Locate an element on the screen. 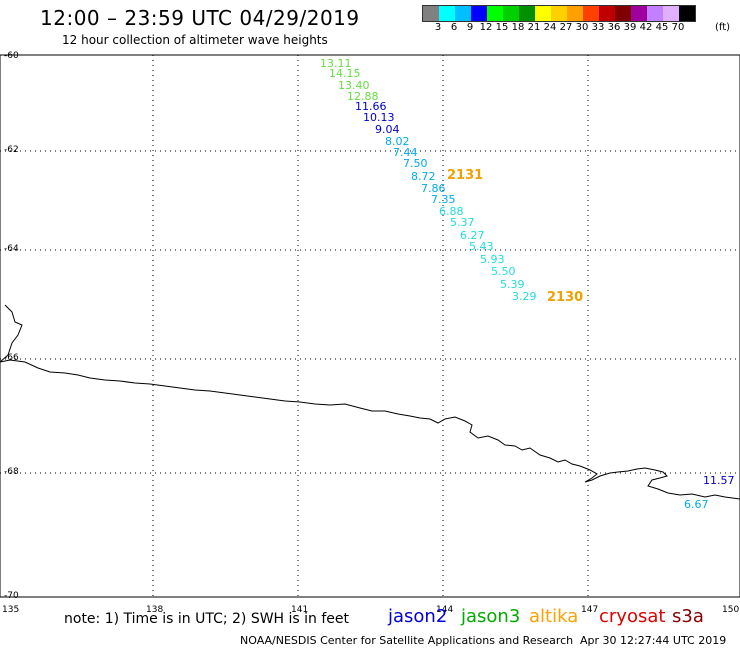 This screenshot has width=740, height=650. legend-jason2: jason2 is located at coordinates (418, 616).